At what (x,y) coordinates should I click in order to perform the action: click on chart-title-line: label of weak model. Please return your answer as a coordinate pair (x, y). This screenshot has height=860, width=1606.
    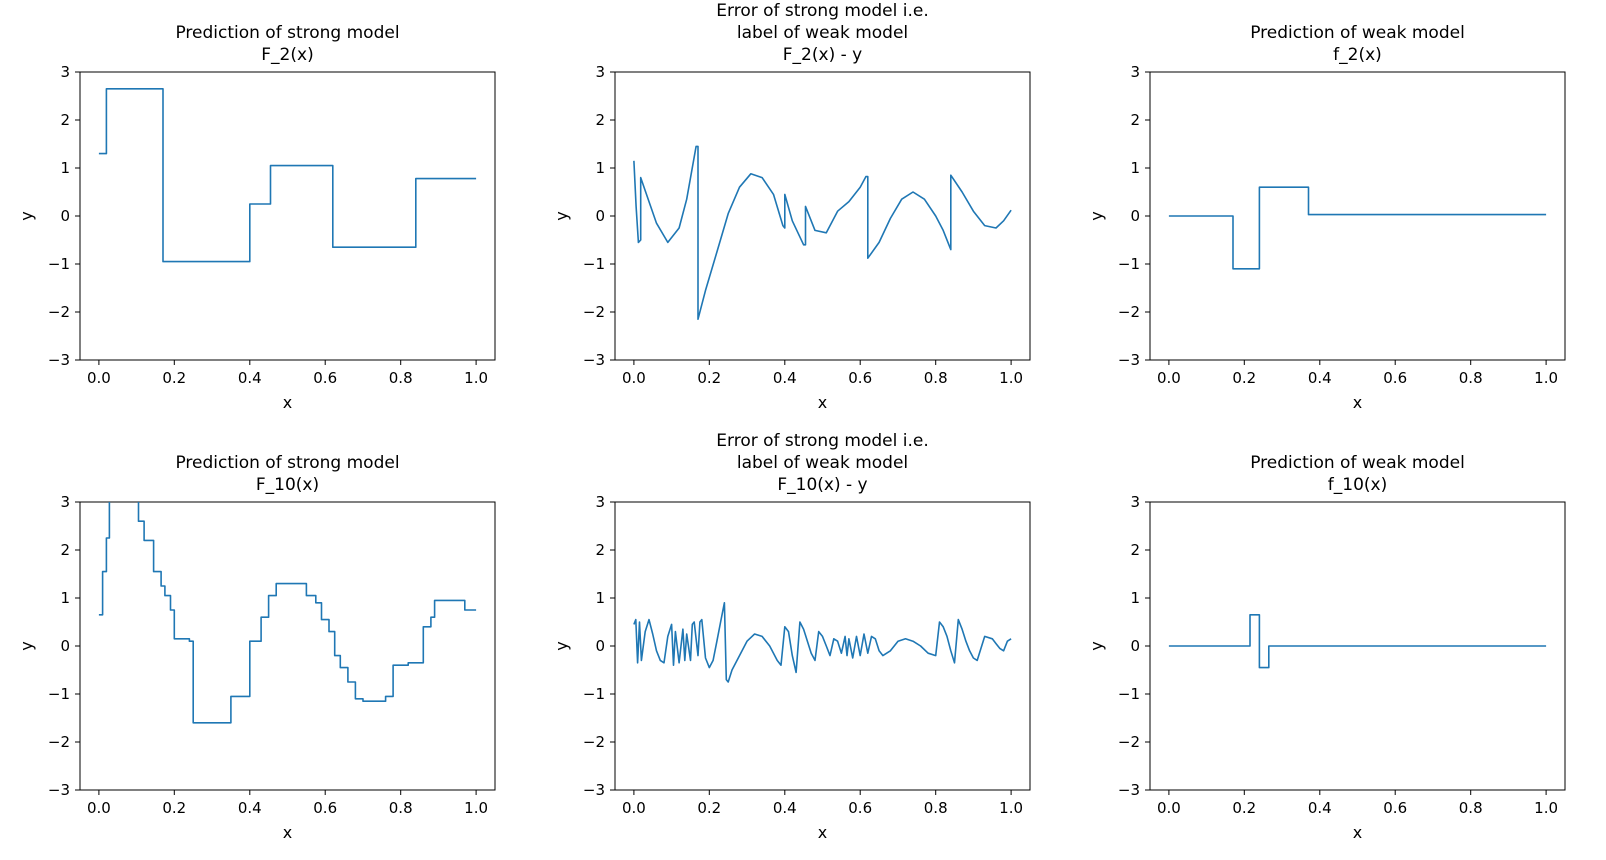
    Looking at the image, I should click on (822, 33).